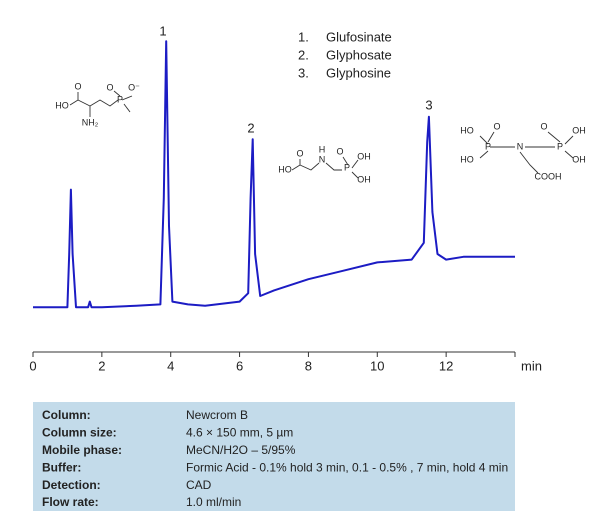 This screenshot has width=600, height=525. I want to click on peak-label: 2, so click(250, 127).